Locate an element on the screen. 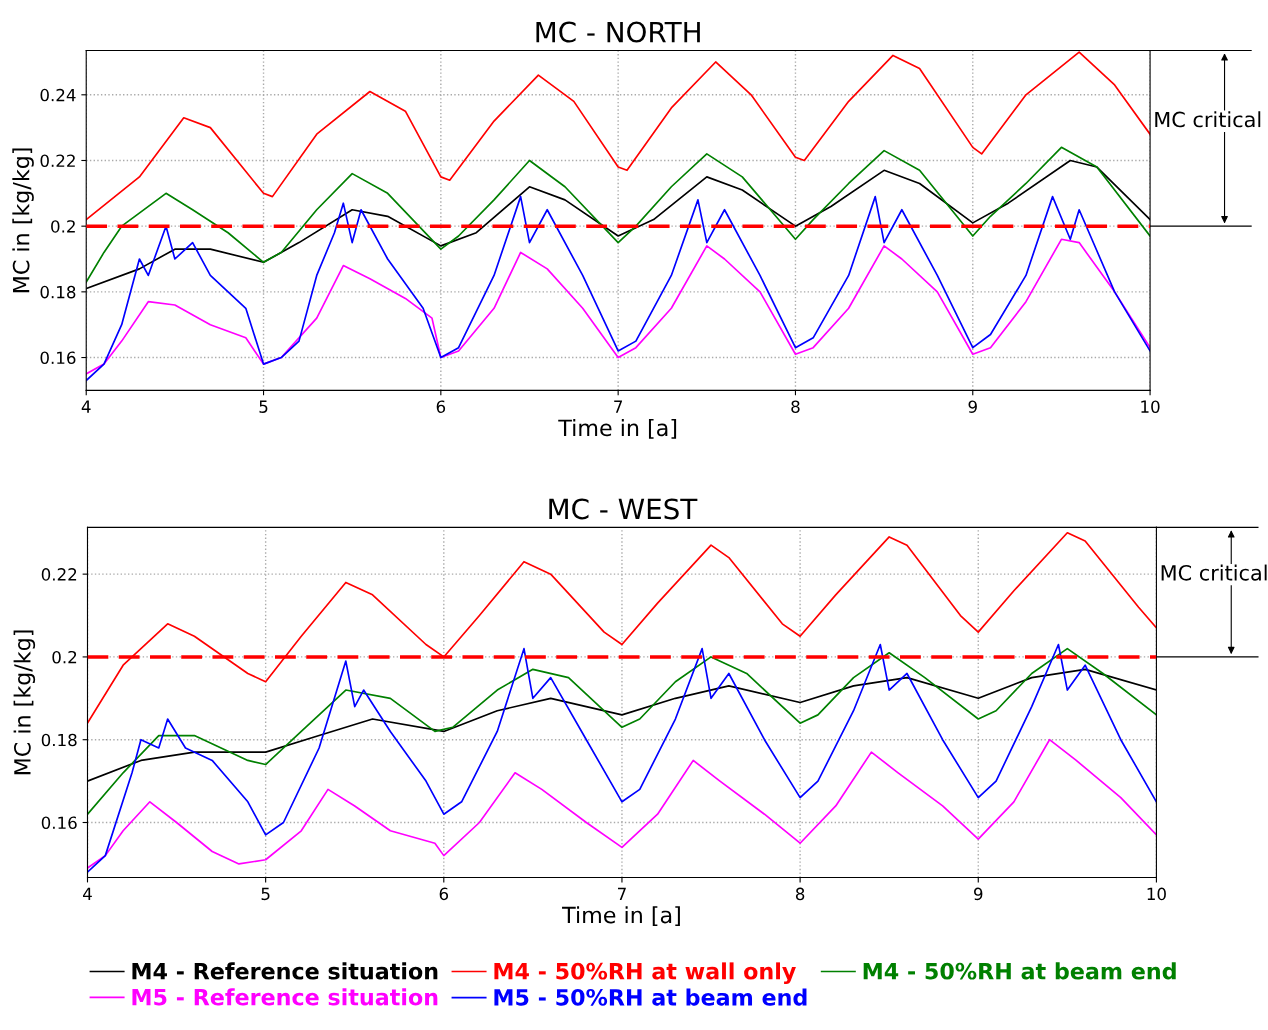 The height and width of the screenshot is (1030, 1268). chart-title: MC - WEST is located at coordinates (623, 509).